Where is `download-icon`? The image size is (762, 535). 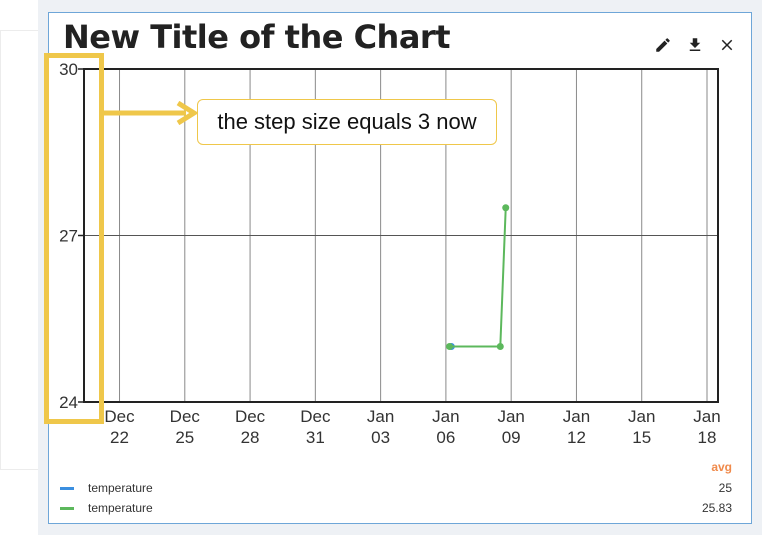 download-icon is located at coordinates (695, 44).